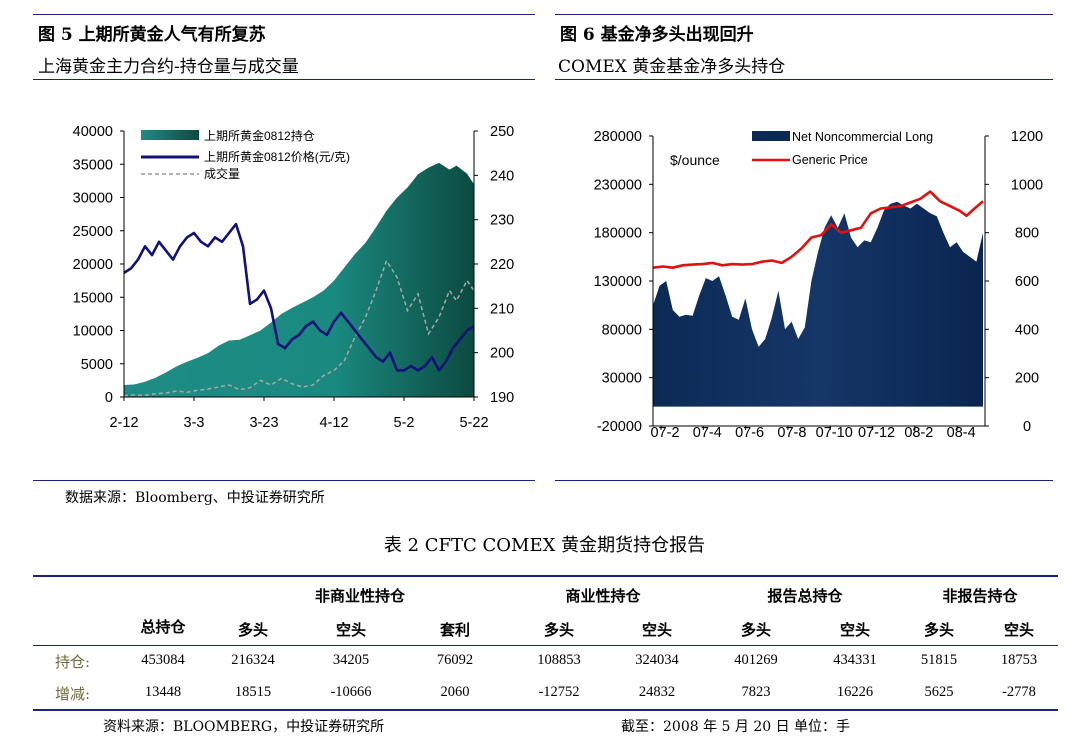 The image size is (1089, 751). What do you see at coordinates (876, 433) in the screenshot?
I see `fig6-x-tick-label: 07-12` at bounding box center [876, 433].